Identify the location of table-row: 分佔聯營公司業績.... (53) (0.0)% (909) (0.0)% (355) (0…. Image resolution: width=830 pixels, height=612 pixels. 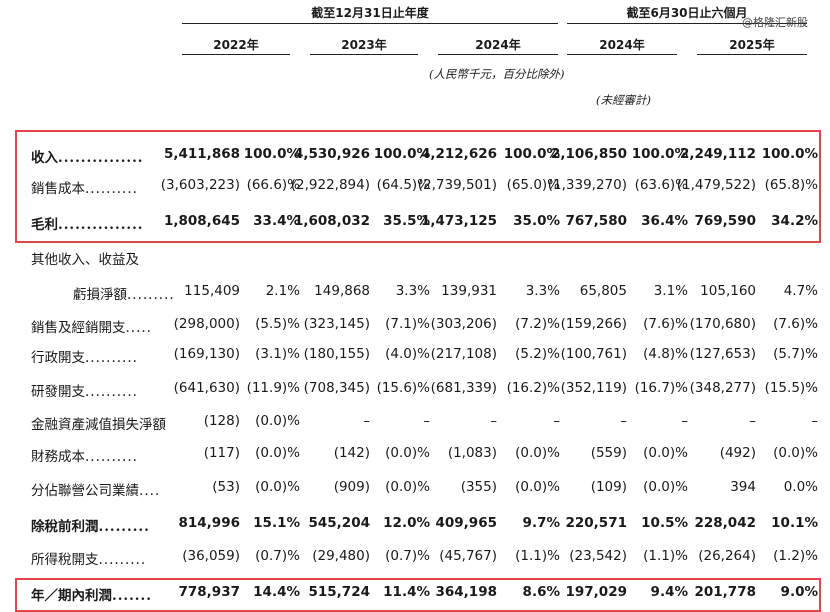
(415, 490).